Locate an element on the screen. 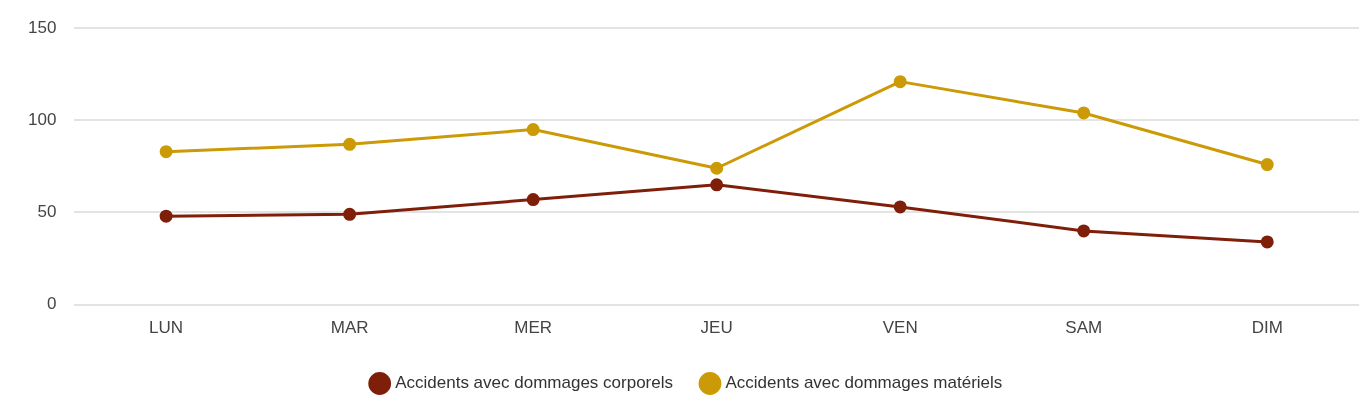 This screenshot has height=410, width=1367. x-tick-label: JEU is located at coordinates (716, 328).